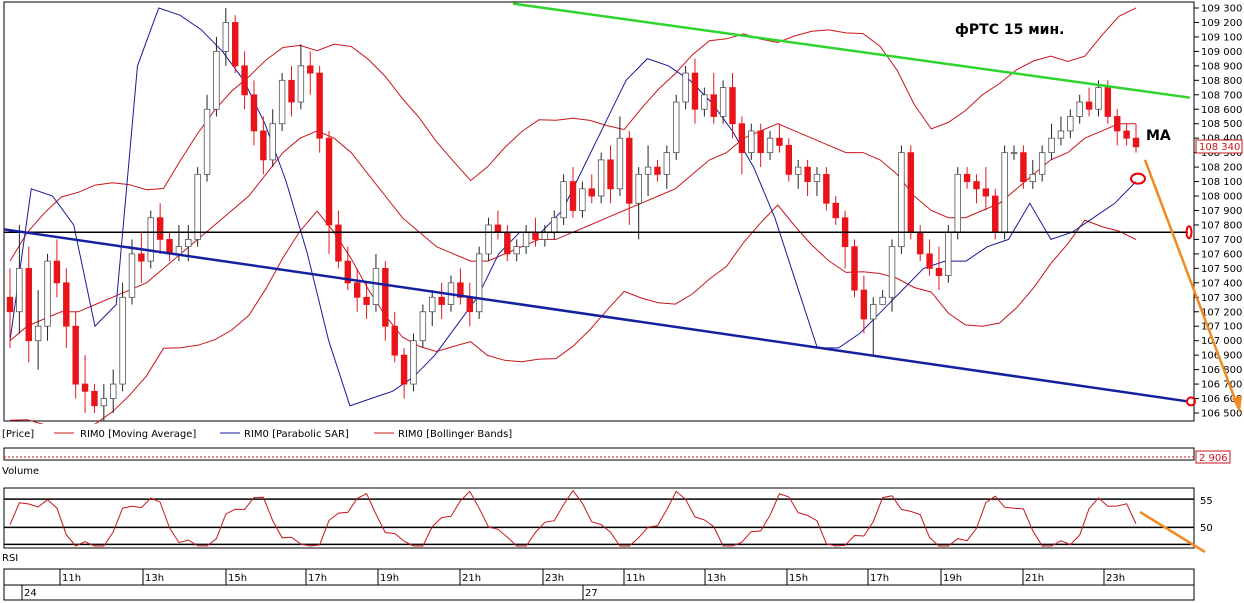 The width and height of the screenshot is (1244, 603). What do you see at coordinates (1221, 211) in the screenshot?
I see `y-tick-label: 107 900` at bounding box center [1221, 211].